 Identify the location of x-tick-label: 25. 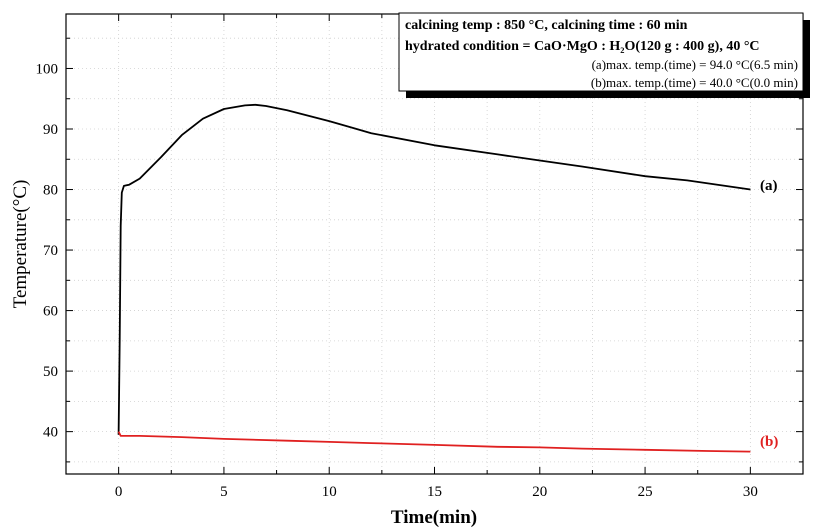
(645, 492).